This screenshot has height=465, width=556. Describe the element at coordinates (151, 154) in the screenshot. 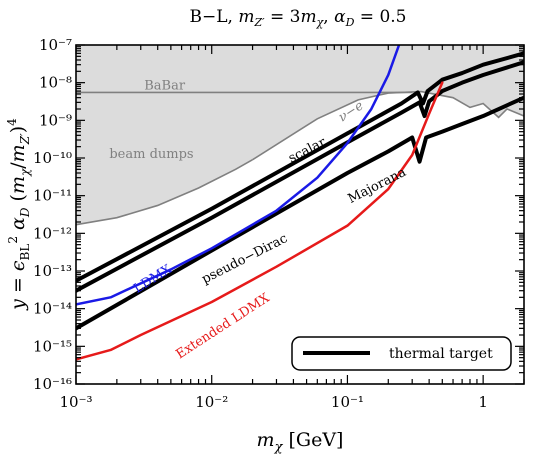

I see `region-label: beam dumps` at that location.